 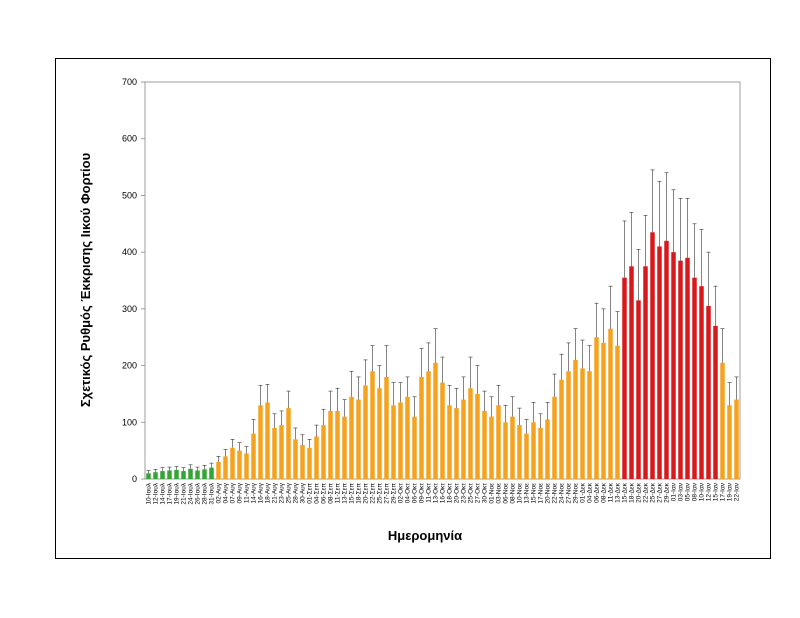 What do you see at coordinates (534, 493) in the screenshot?
I see `x-tick-label: 15-Νοε` at bounding box center [534, 493].